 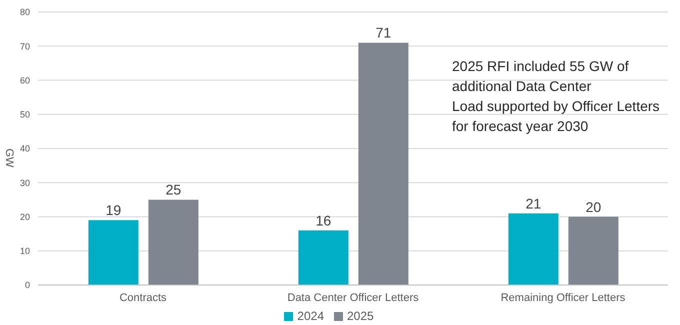 What do you see at coordinates (25, 251) in the screenshot?
I see `y-tick-label: 10` at bounding box center [25, 251].